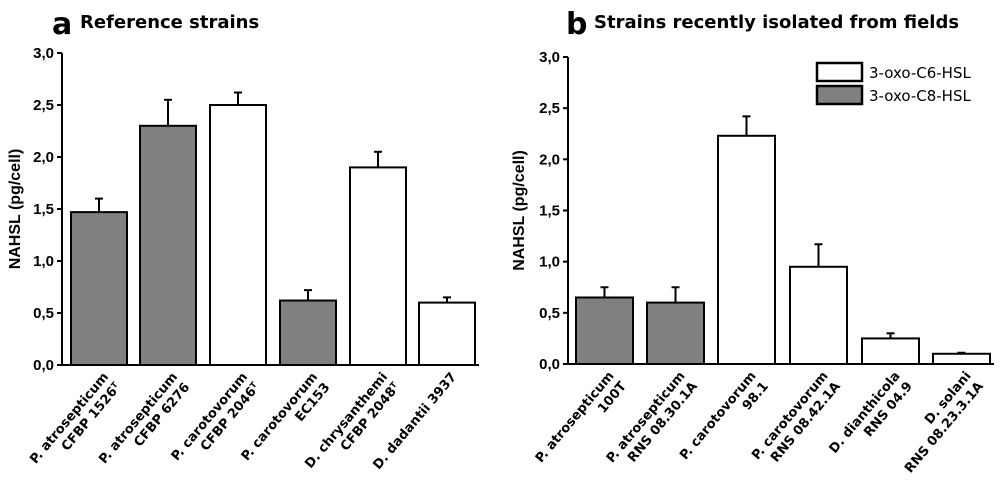  I want to click on legend-label: 3-oxo-C6-HSL, so click(920, 73).